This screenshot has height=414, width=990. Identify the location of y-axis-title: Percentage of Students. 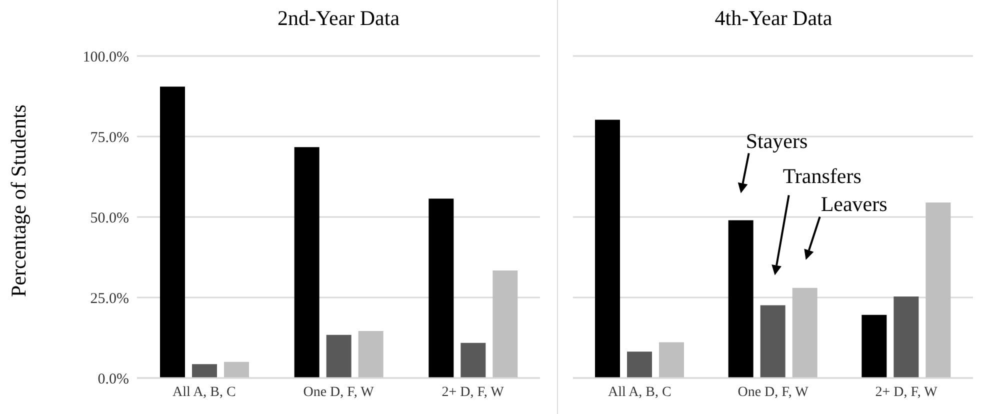
(18, 200).